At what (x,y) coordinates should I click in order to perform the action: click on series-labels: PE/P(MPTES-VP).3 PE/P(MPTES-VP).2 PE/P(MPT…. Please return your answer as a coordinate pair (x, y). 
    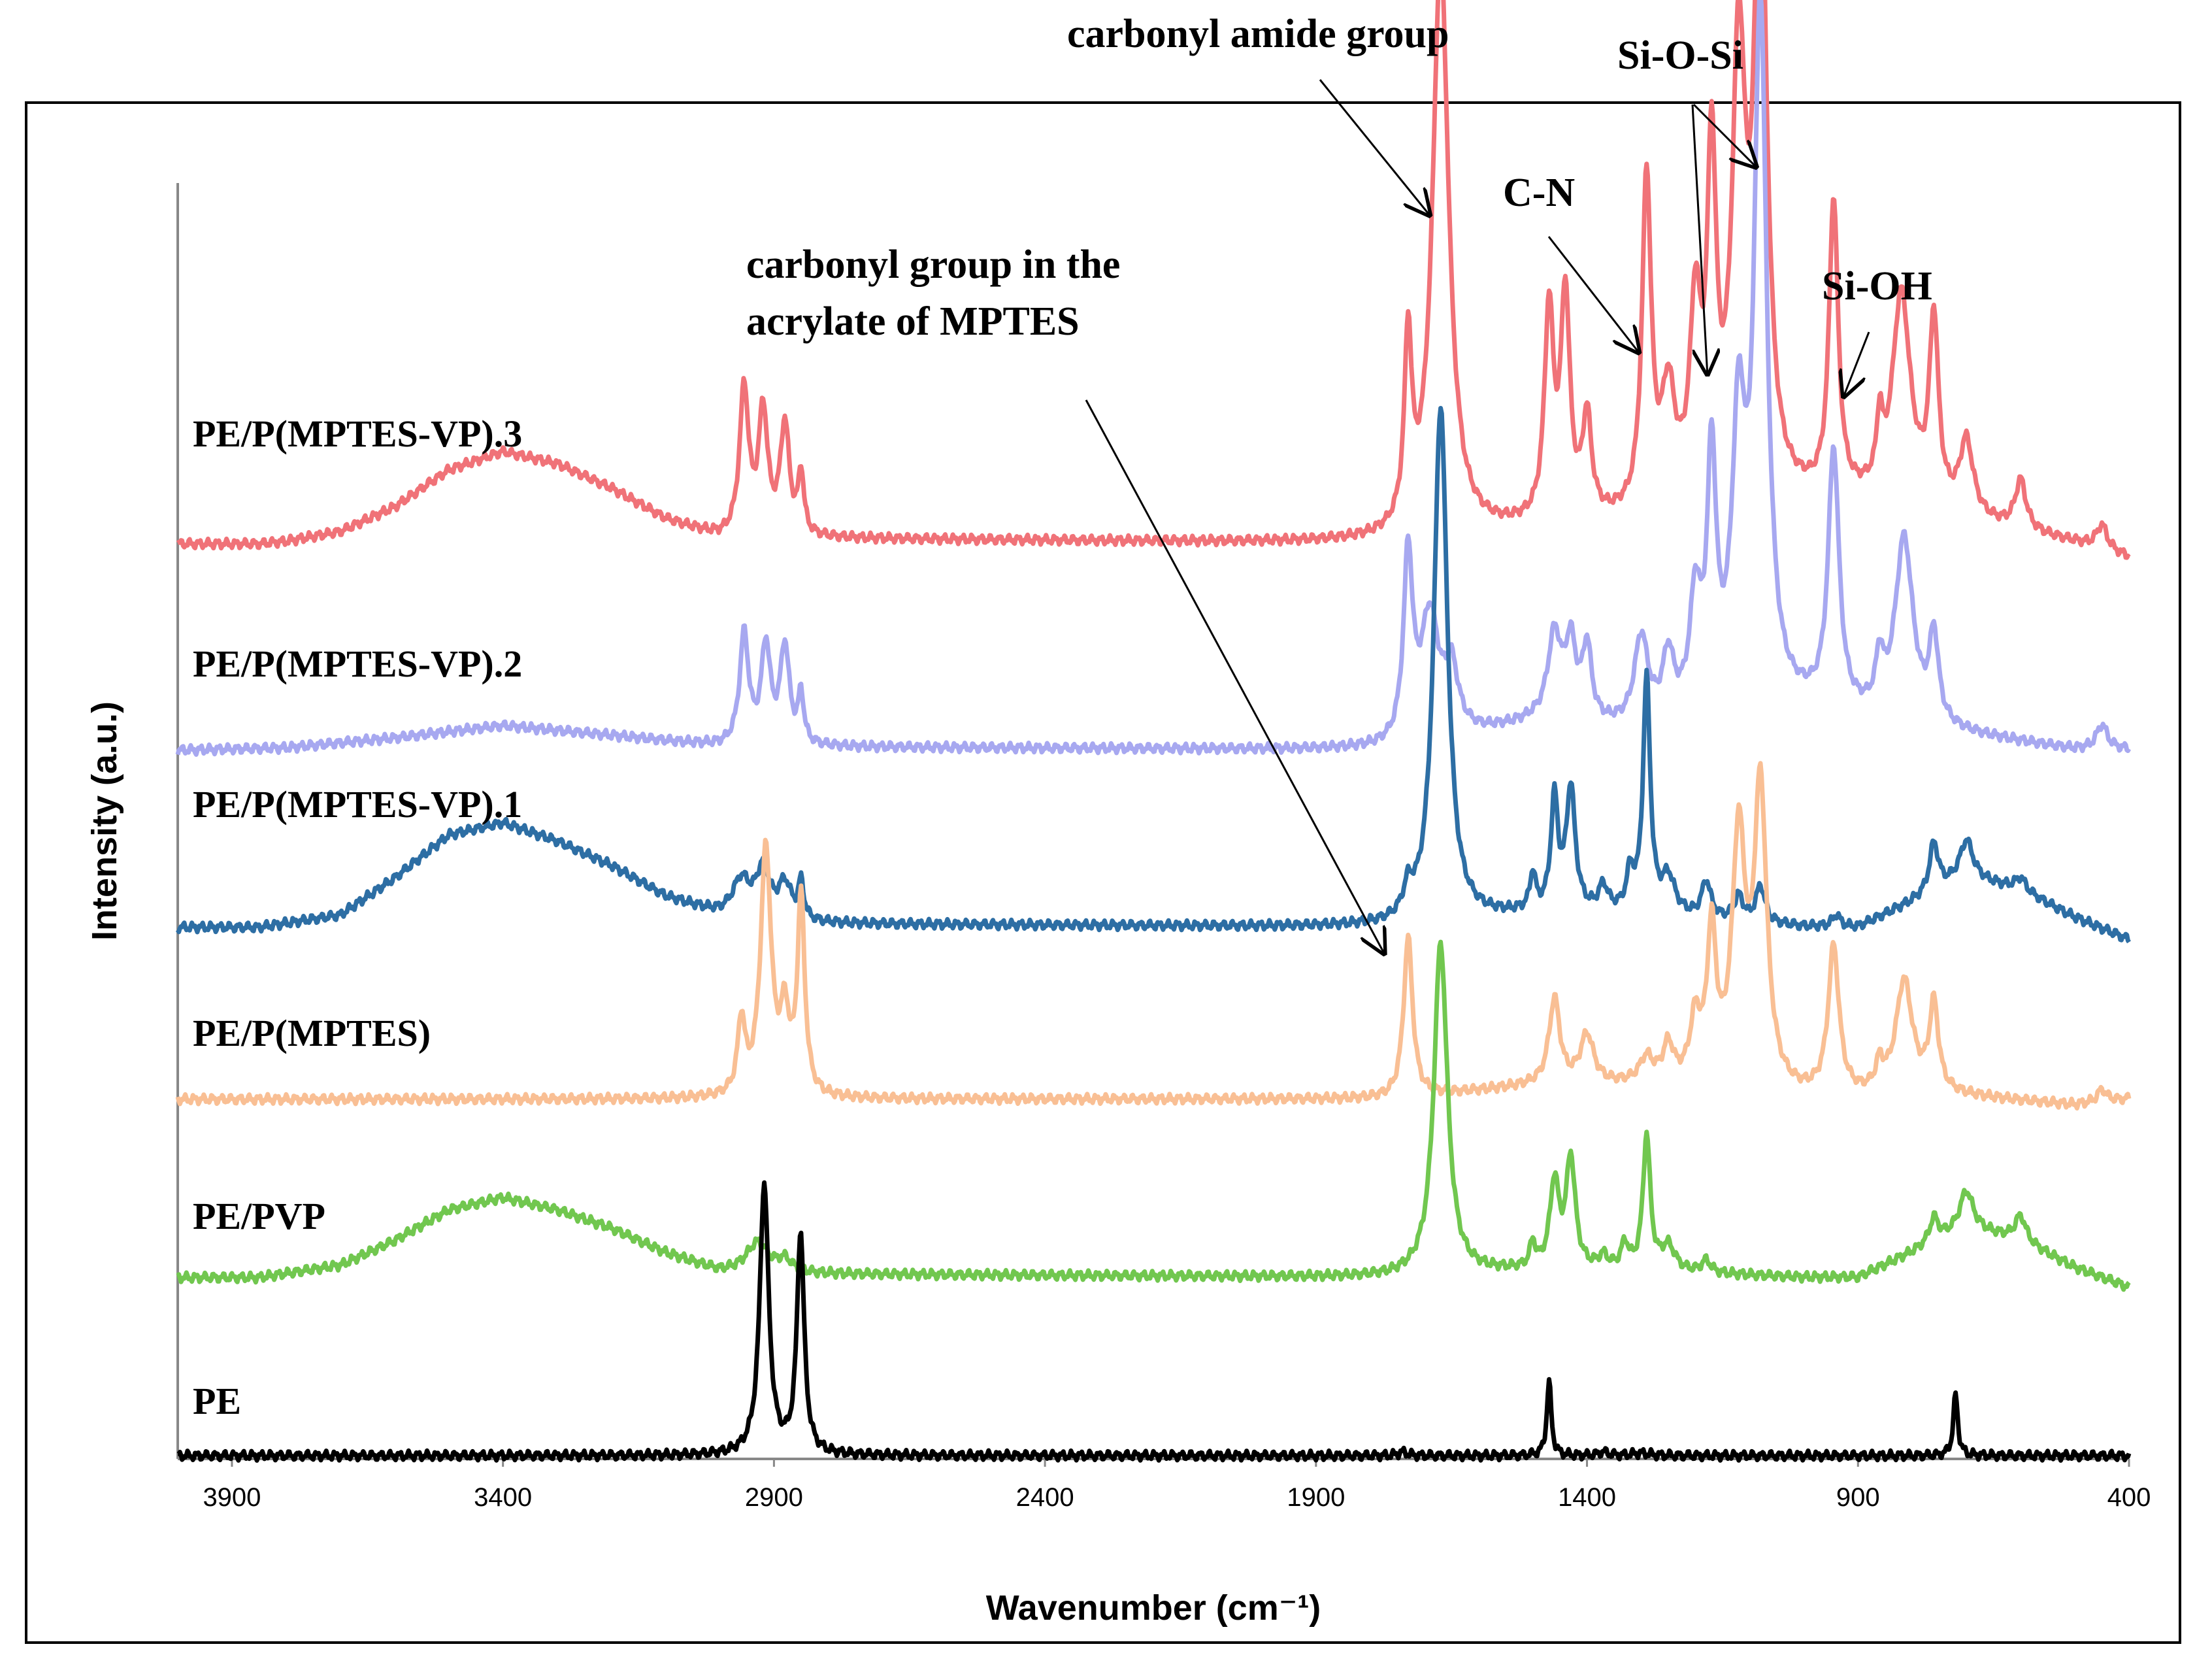
    Looking at the image, I should click on (357, 917).